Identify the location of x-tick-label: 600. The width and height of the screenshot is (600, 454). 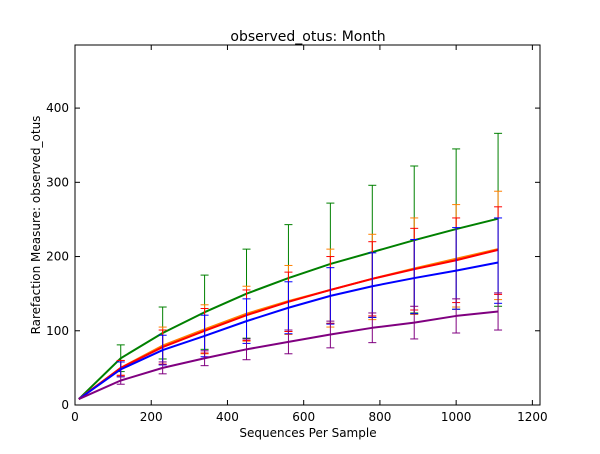
(303, 417).